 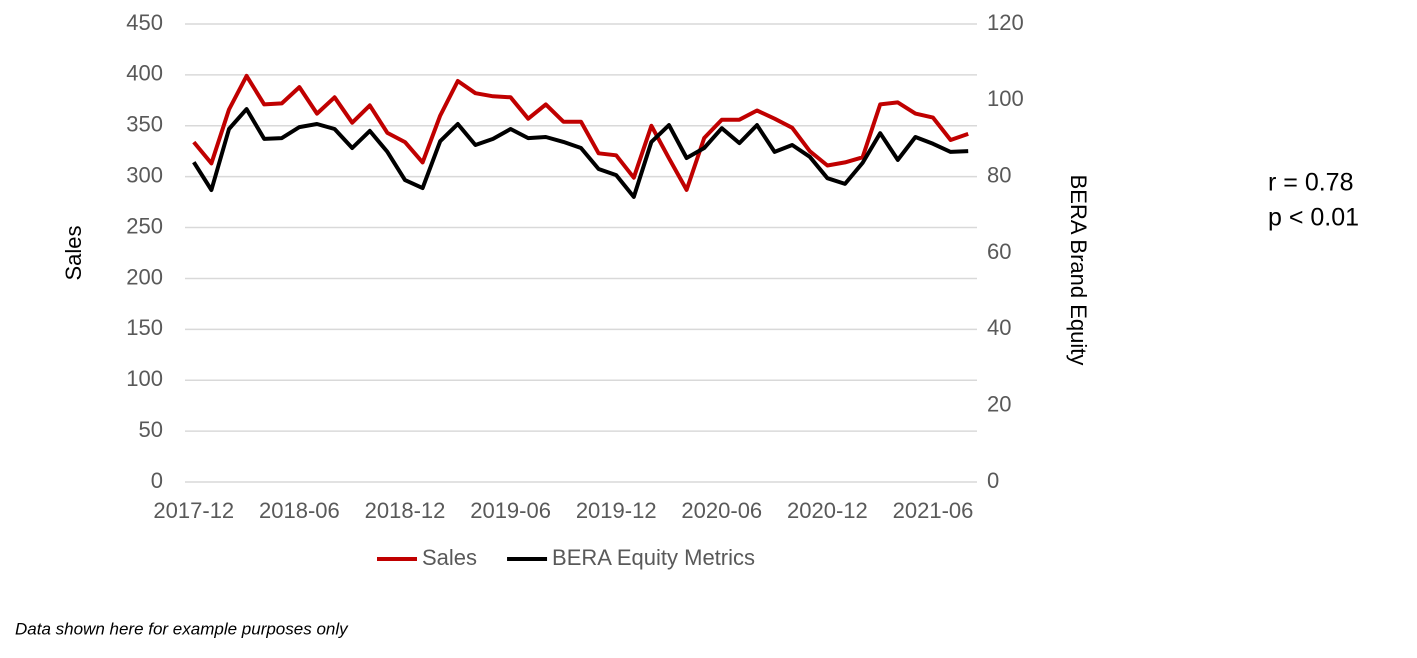 I want to click on x-tick-label: 2017-12, so click(x=193, y=510).